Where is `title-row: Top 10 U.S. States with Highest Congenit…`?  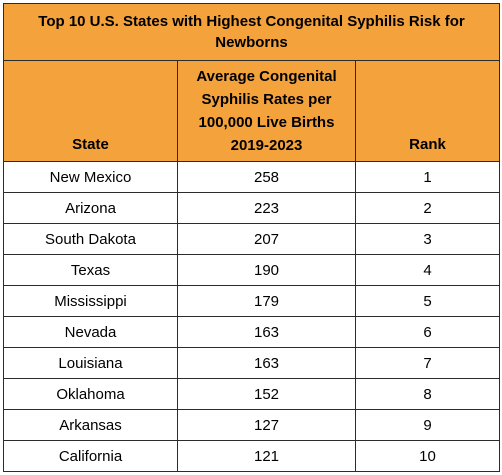
title-row: Top 10 U.S. States with Highest Congenit… is located at coordinates (251, 32).